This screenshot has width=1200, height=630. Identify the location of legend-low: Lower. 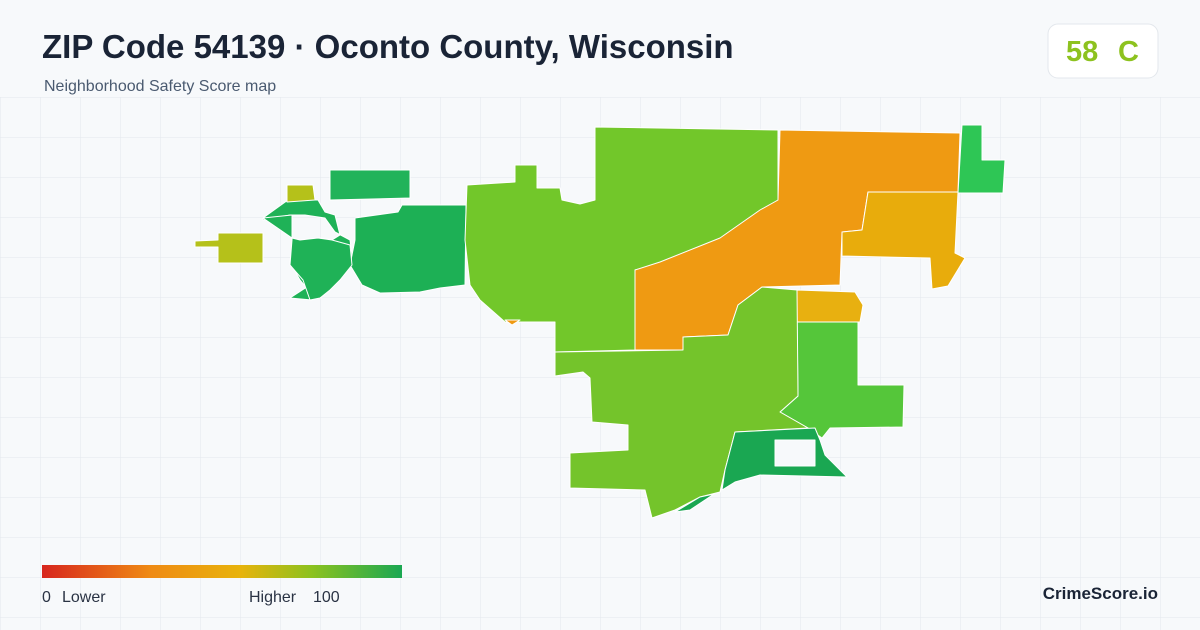
(84, 597).